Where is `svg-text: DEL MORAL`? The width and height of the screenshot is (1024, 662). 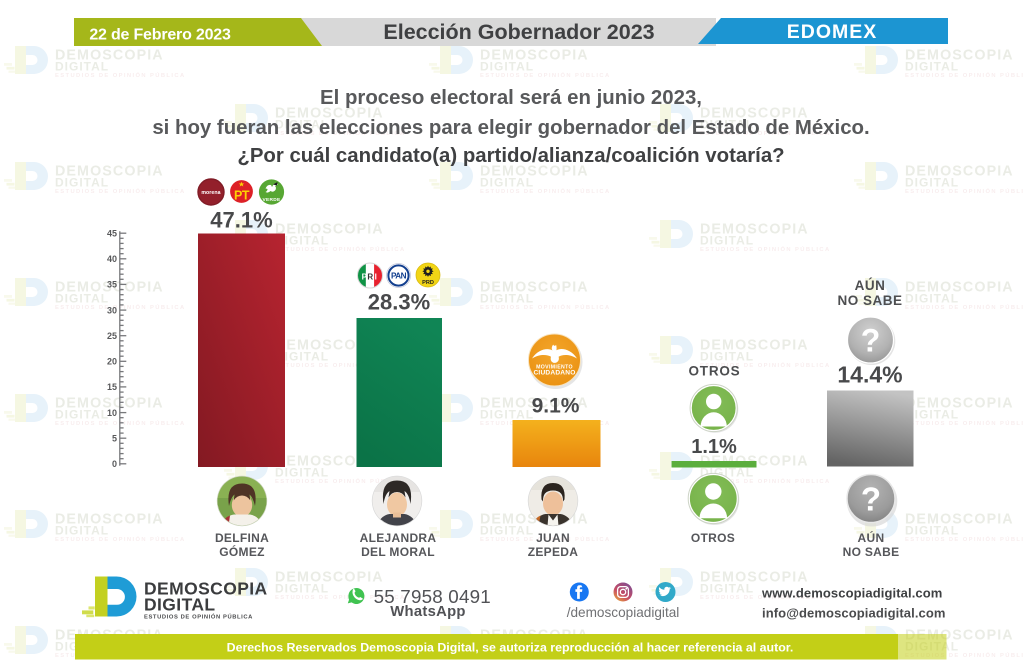 svg-text: DEL MORAL is located at coordinates (398, 552).